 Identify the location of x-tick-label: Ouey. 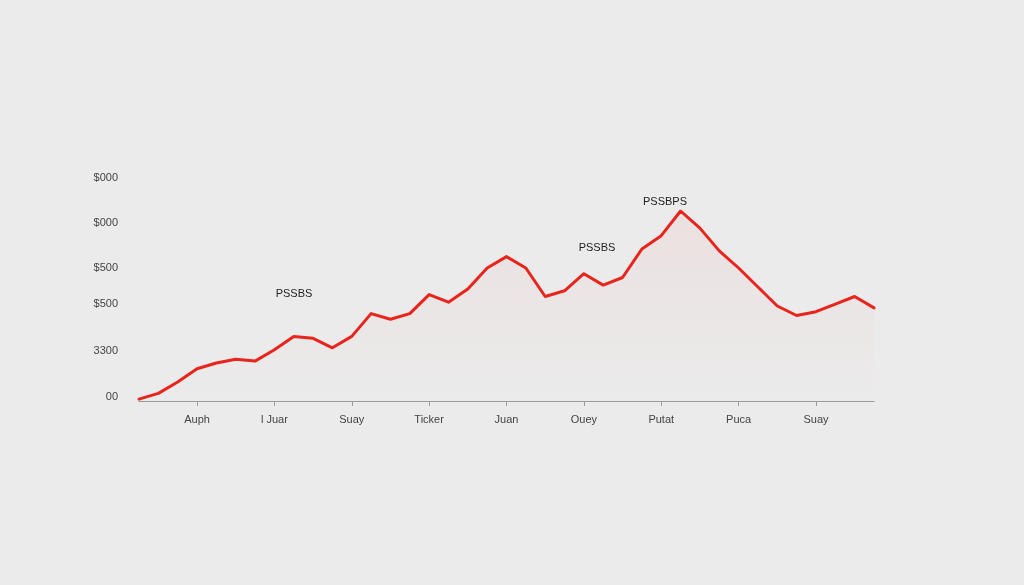
(584, 418).